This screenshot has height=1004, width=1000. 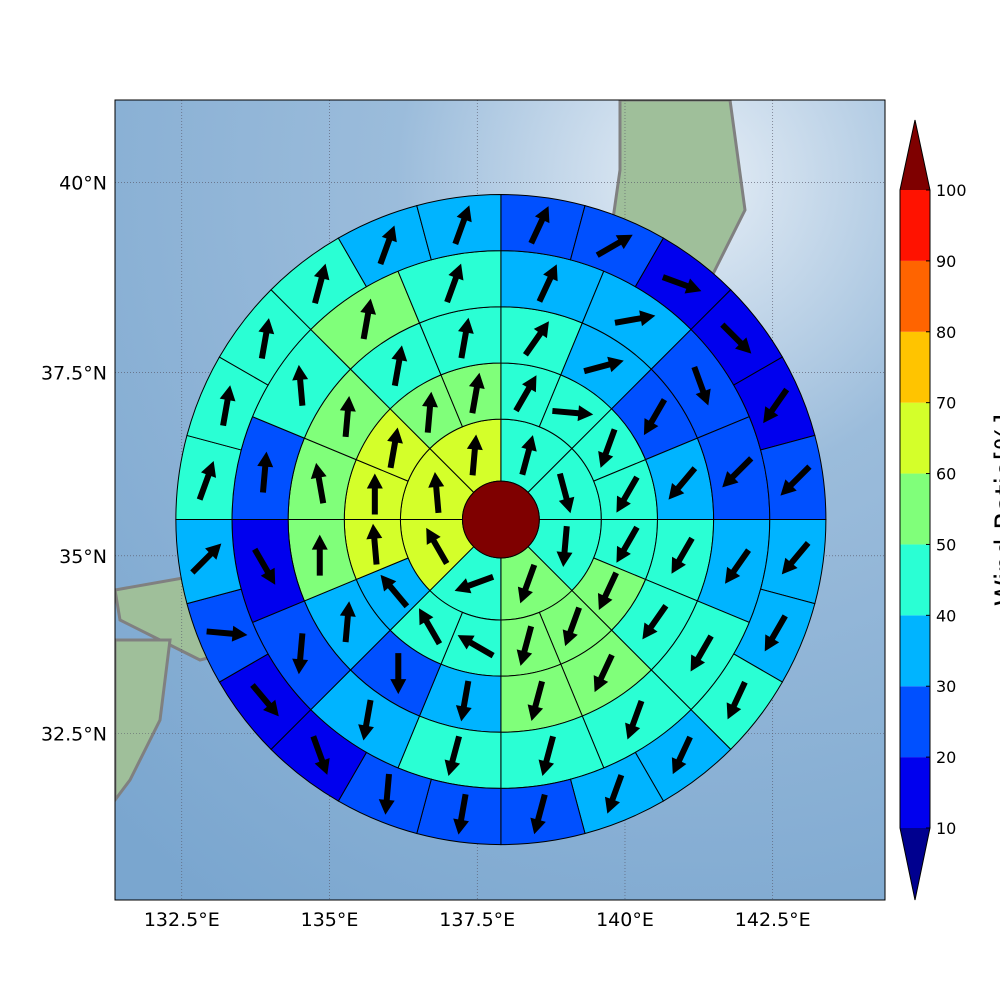 What do you see at coordinates (83, 184) in the screenshot?
I see `y-tick-label: 40°N` at bounding box center [83, 184].